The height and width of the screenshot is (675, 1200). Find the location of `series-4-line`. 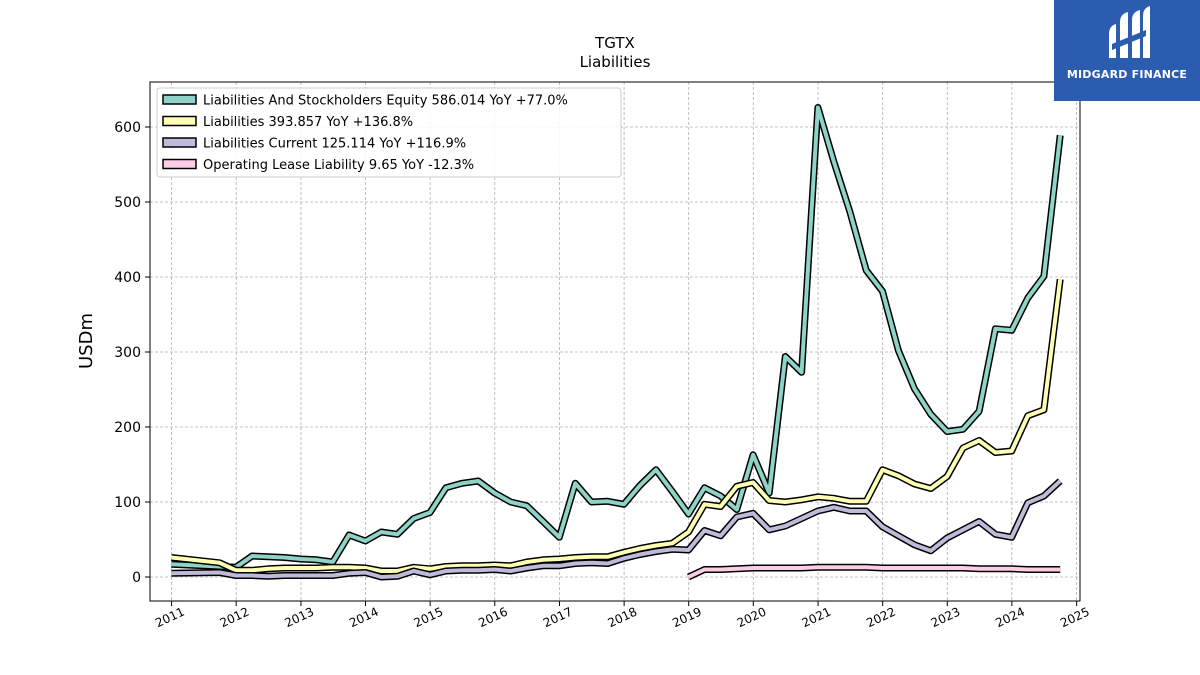

series-4-line is located at coordinates (874, 572).